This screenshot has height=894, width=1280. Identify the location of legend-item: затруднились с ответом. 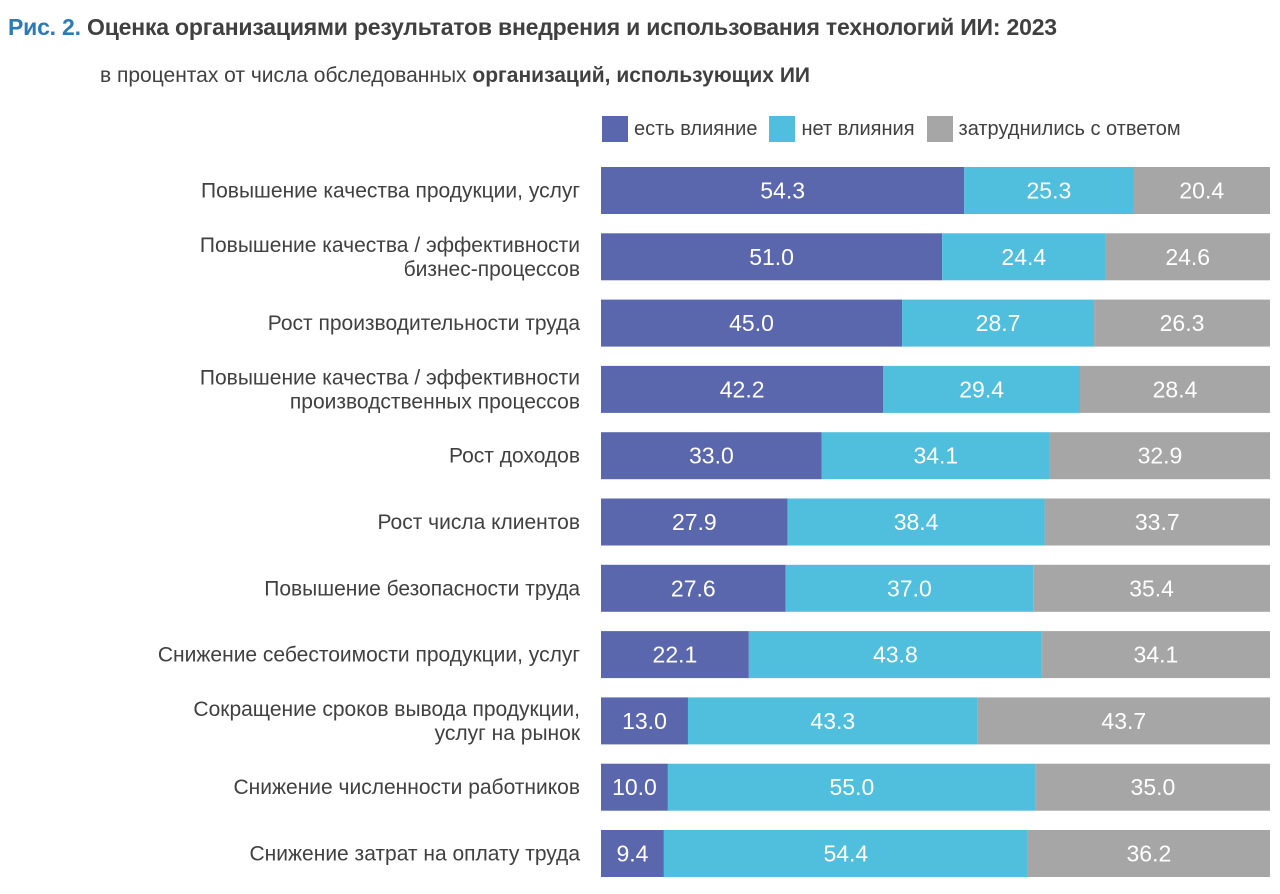
(1053, 129).